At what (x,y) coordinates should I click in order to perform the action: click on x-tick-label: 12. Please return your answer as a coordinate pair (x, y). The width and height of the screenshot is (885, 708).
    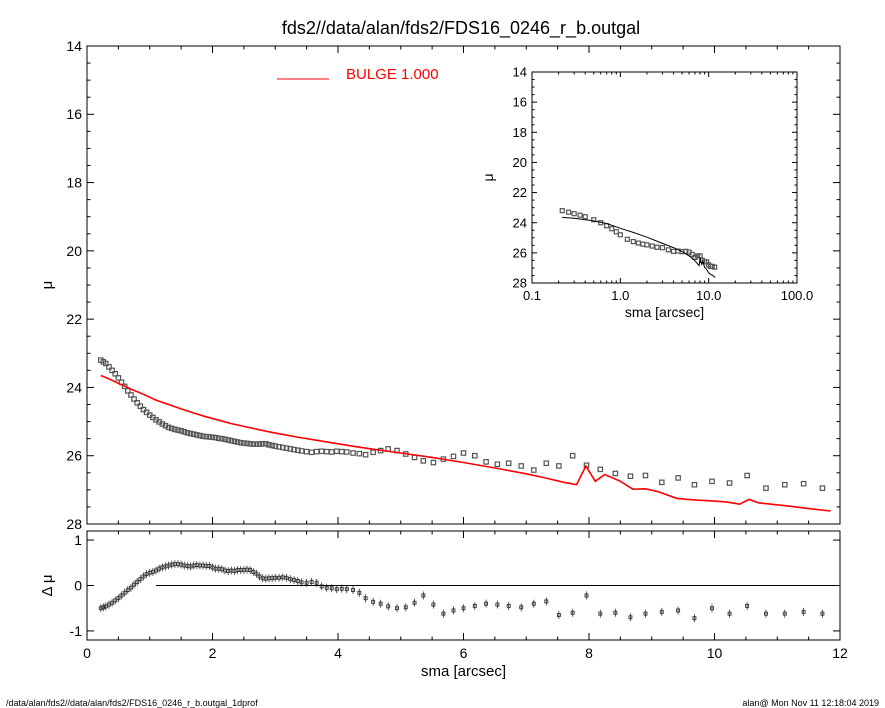
    Looking at the image, I should click on (840, 653).